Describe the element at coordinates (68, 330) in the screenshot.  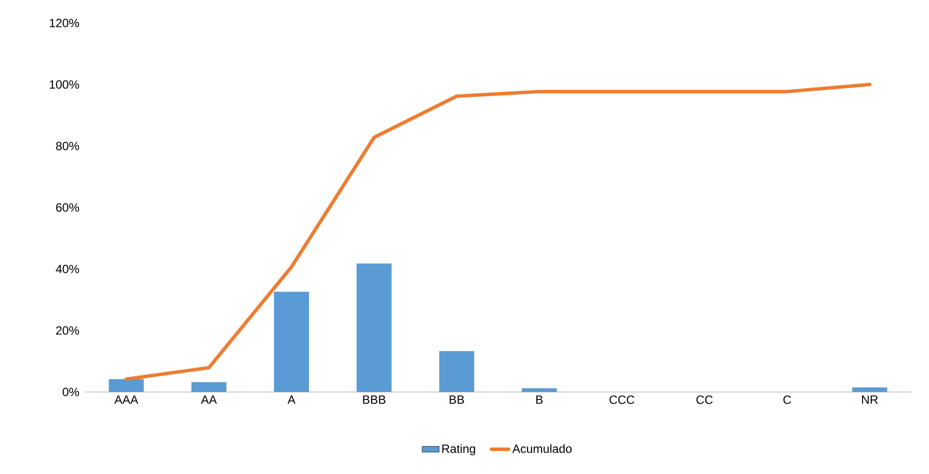
I see `y-tick-label: 20%` at that location.